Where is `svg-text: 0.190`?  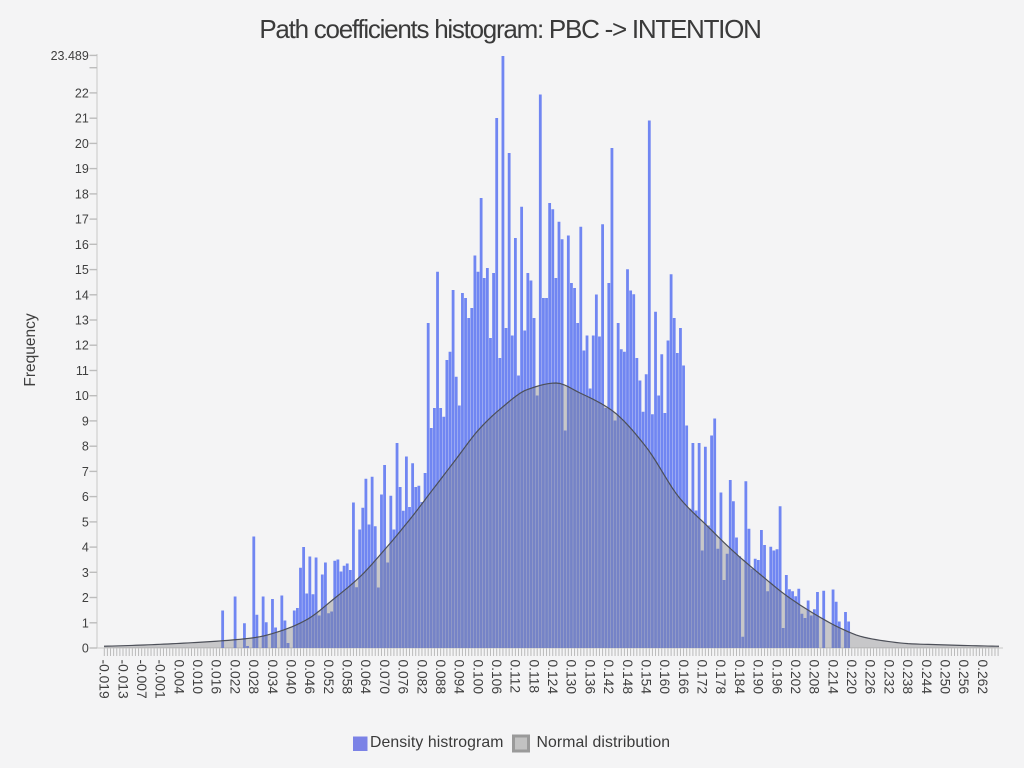 svg-text: 0.190 is located at coordinates (758, 677).